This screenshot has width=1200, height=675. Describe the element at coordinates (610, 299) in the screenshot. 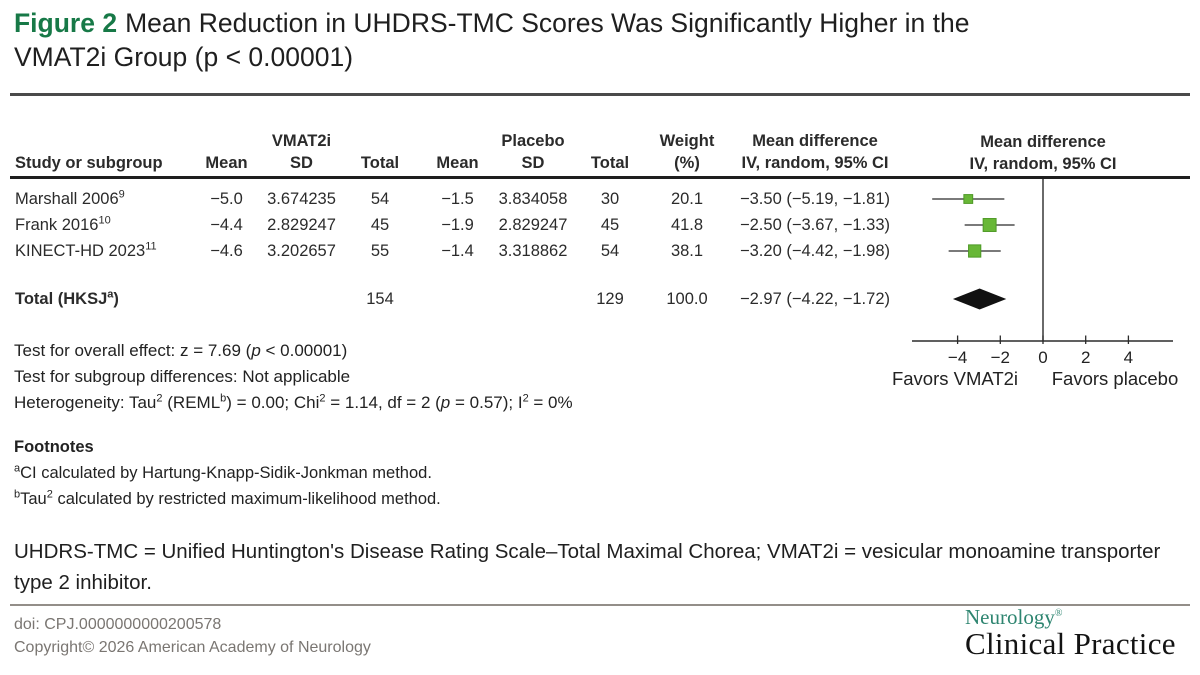

I see `table-cell: 129` at that location.